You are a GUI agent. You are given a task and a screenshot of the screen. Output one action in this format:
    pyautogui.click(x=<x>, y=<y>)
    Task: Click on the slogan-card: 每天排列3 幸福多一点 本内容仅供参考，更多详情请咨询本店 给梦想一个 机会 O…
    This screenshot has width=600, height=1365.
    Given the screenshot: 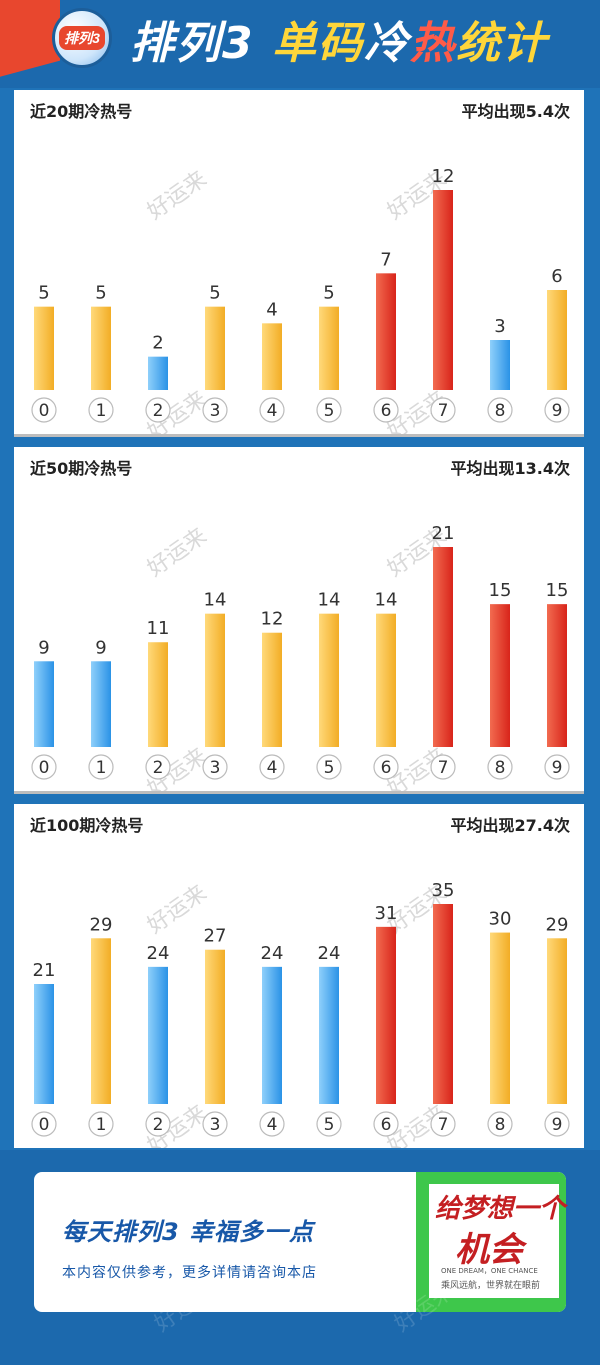 What is the action you would take?
    pyautogui.click(x=300, y=1242)
    